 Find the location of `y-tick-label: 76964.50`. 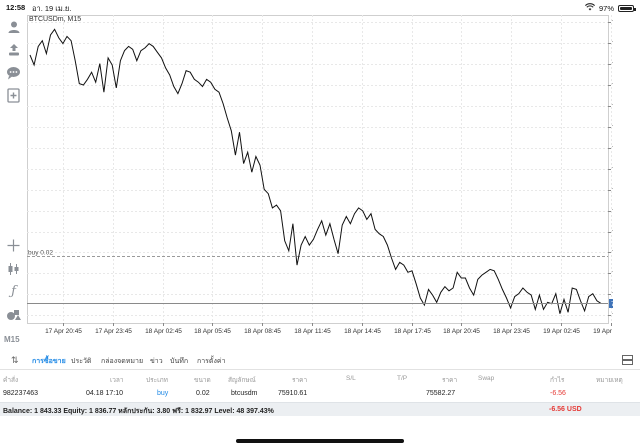

y-tick-label: 76964.50 is located at coordinates (612, 107).